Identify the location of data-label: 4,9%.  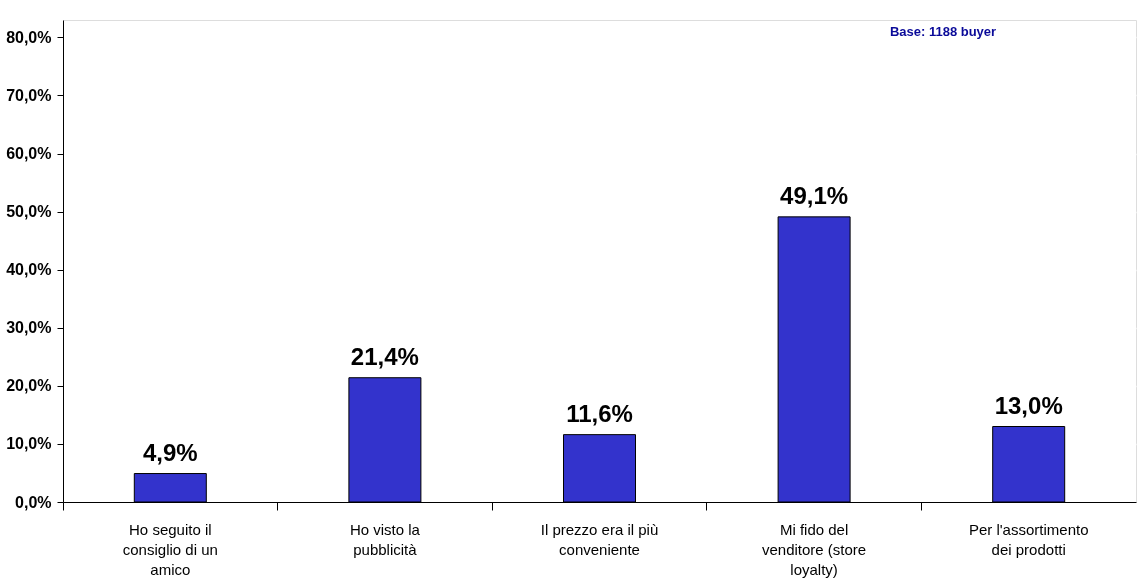
(170, 452).